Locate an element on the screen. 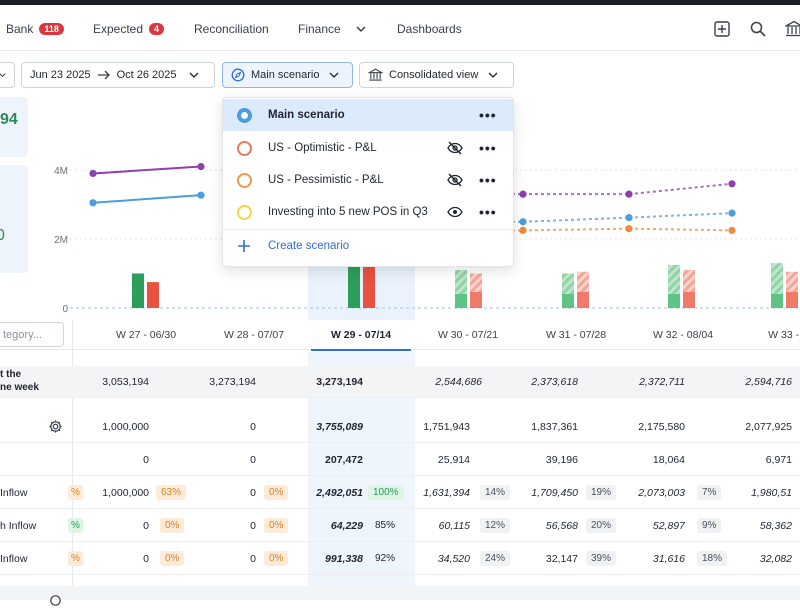 This screenshot has width=800, height=608. nav-finance: Finance is located at coordinates (332, 29).